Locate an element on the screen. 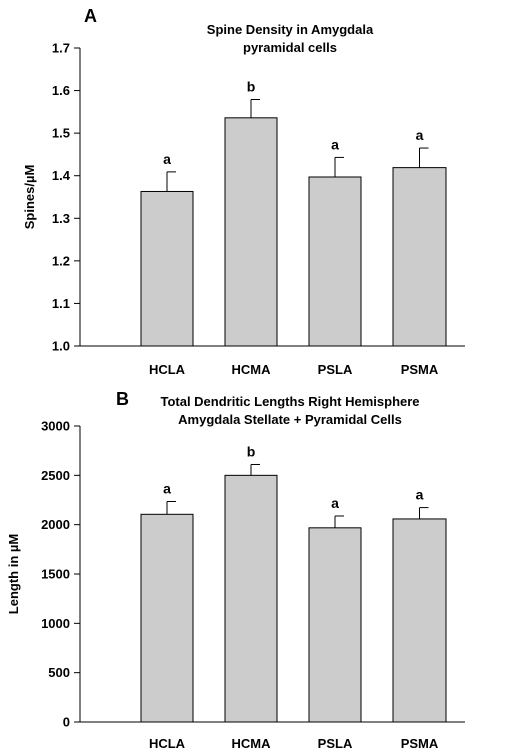 The height and width of the screenshot is (756, 513). y-tick-label: 1.1 is located at coordinates (61, 303).